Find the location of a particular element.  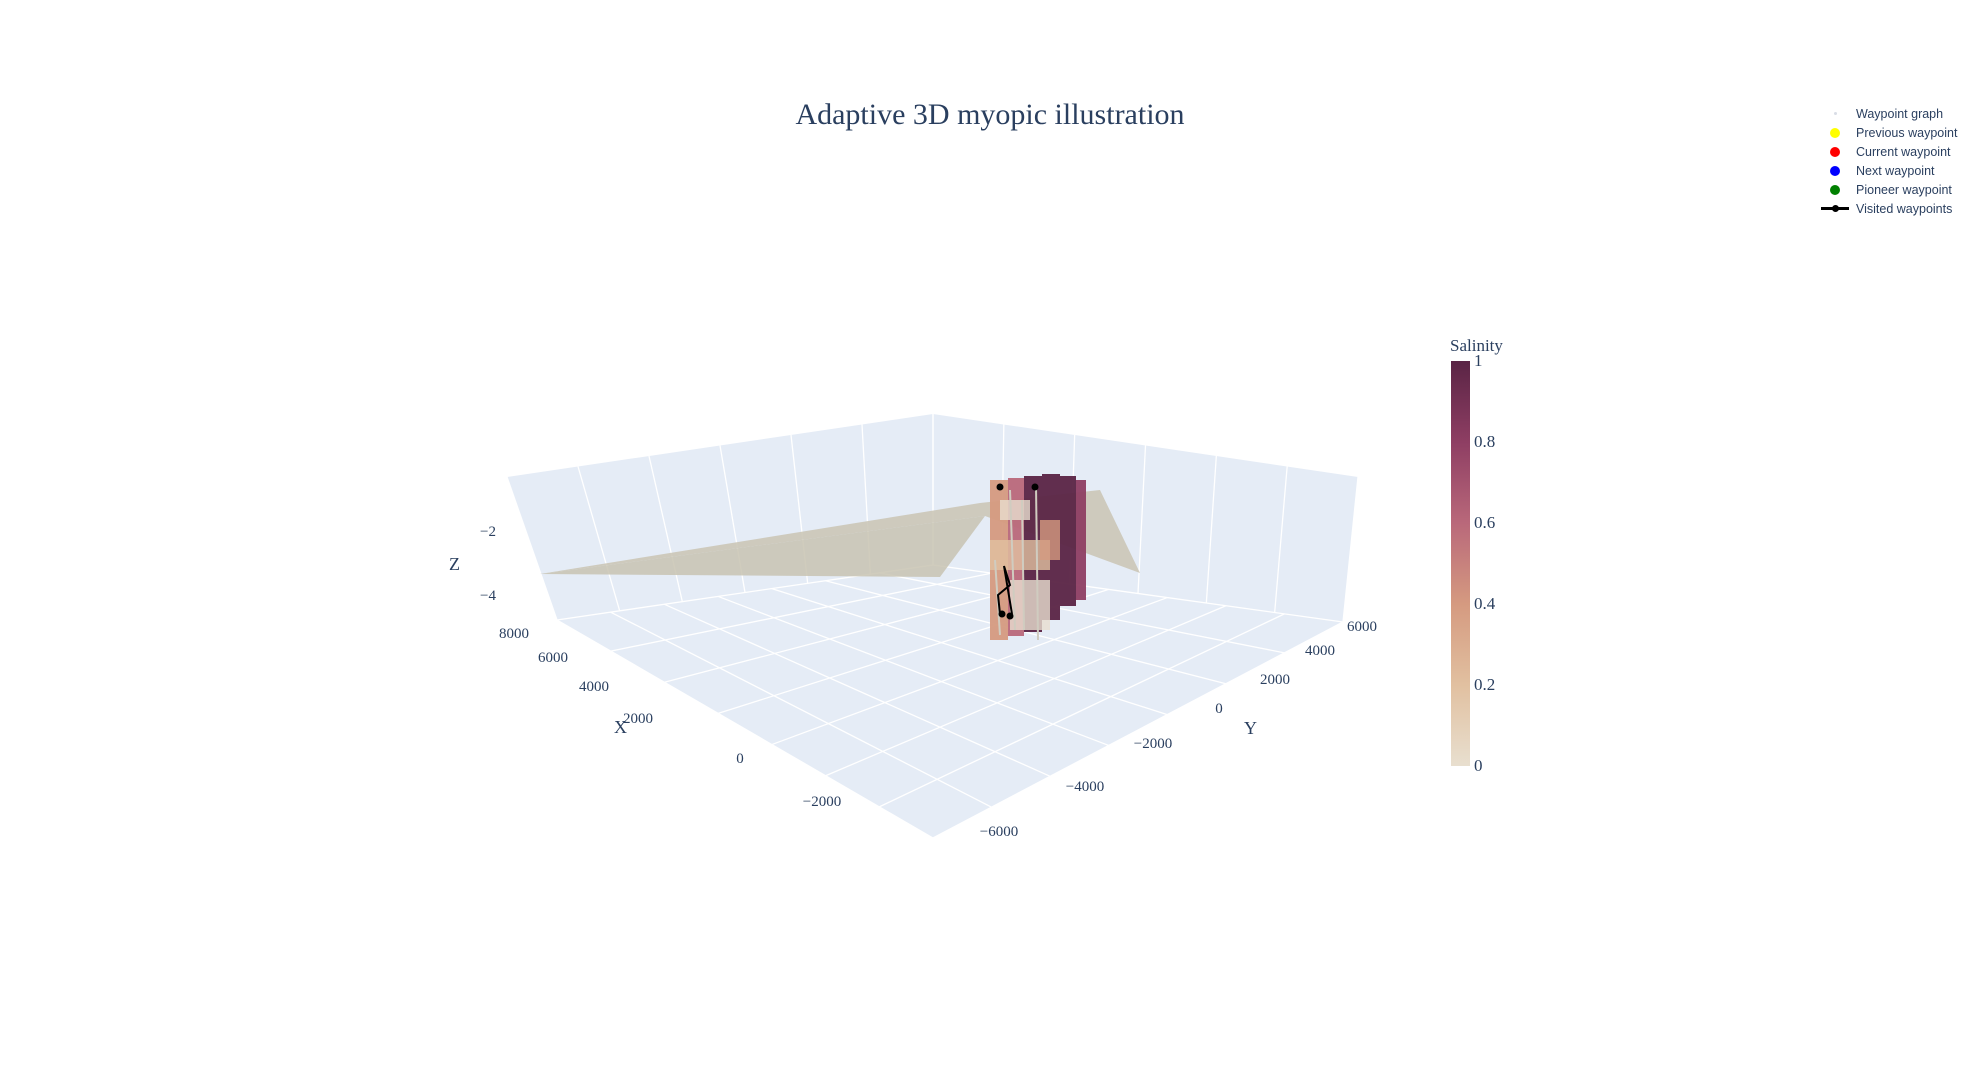

colorbar-tick: 0.4 is located at coordinates (1485, 603).